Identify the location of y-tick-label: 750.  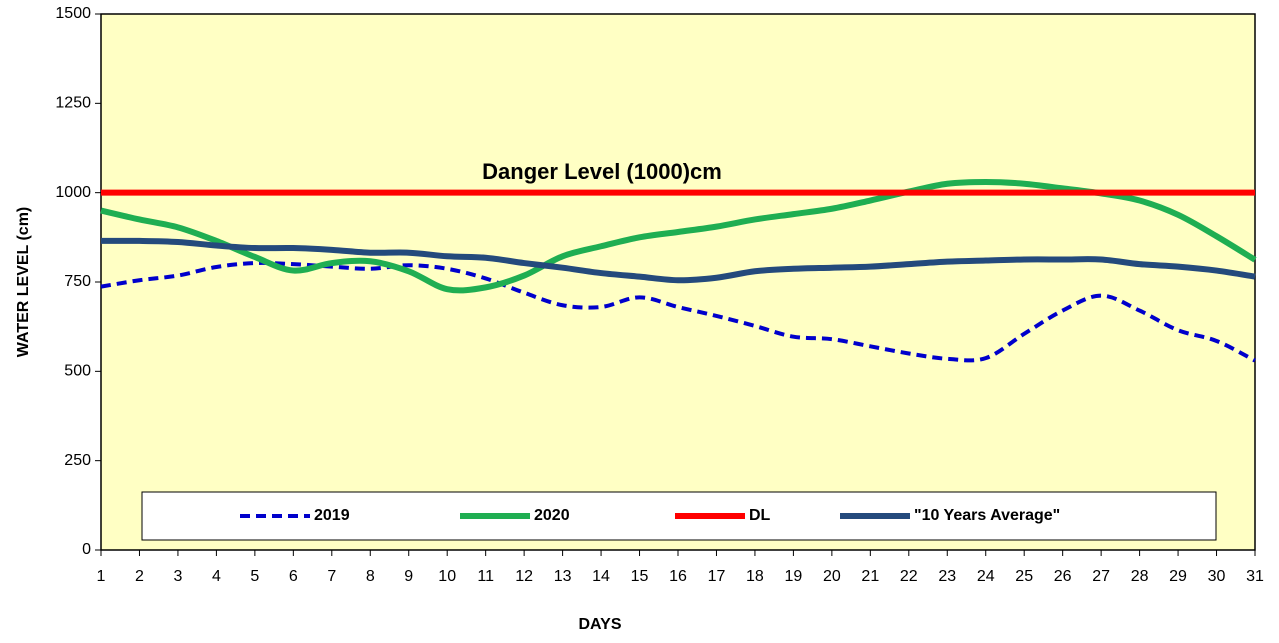
(77, 281).